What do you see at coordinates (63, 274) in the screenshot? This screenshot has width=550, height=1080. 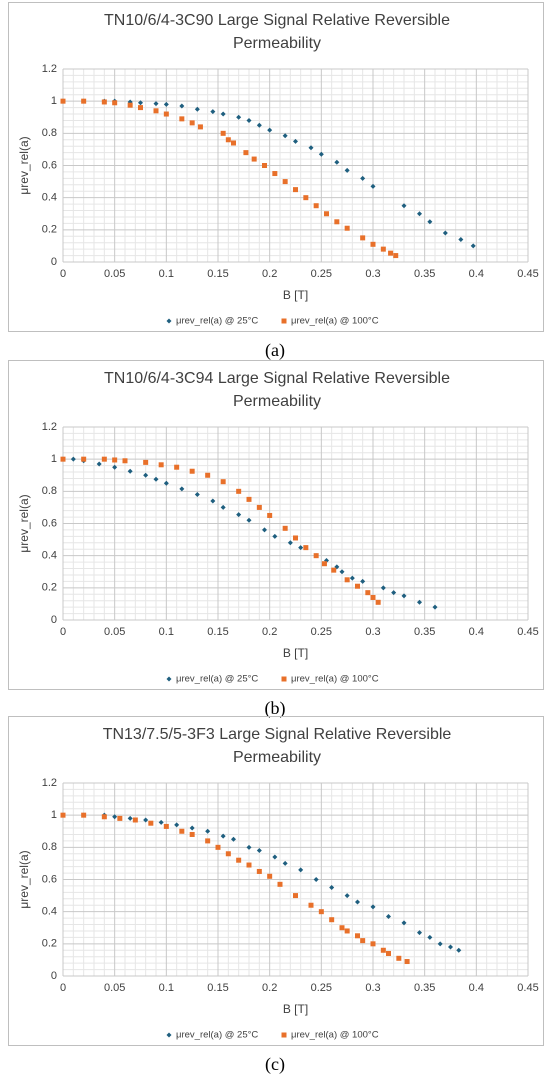 I see `x-tick-label: 0` at bounding box center [63, 274].